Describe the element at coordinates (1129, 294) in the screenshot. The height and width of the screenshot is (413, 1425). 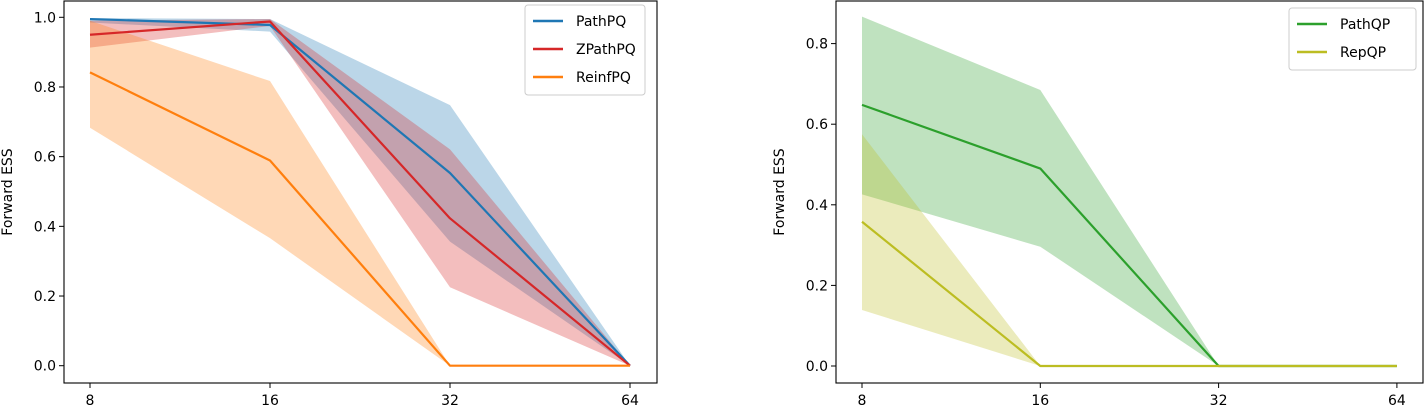
I see `series-line-RepQP` at that location.